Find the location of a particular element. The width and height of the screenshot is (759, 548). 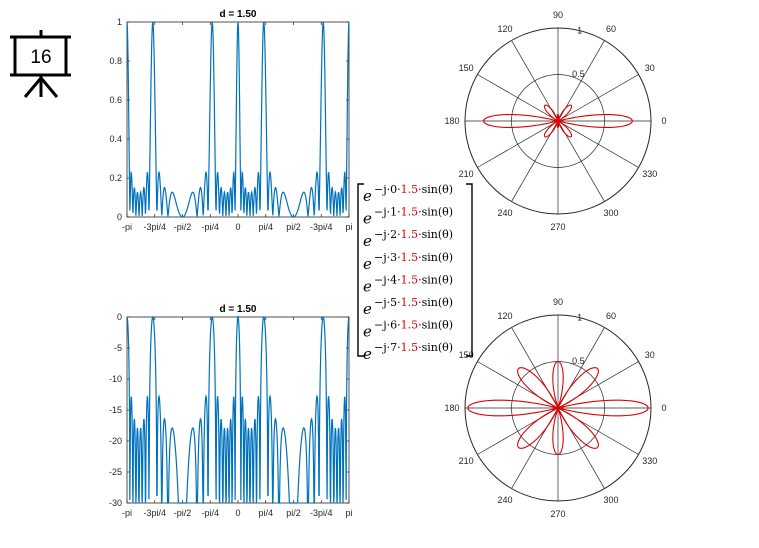

exponent-prefix: −j·4· is located at coordinates (387, 279).